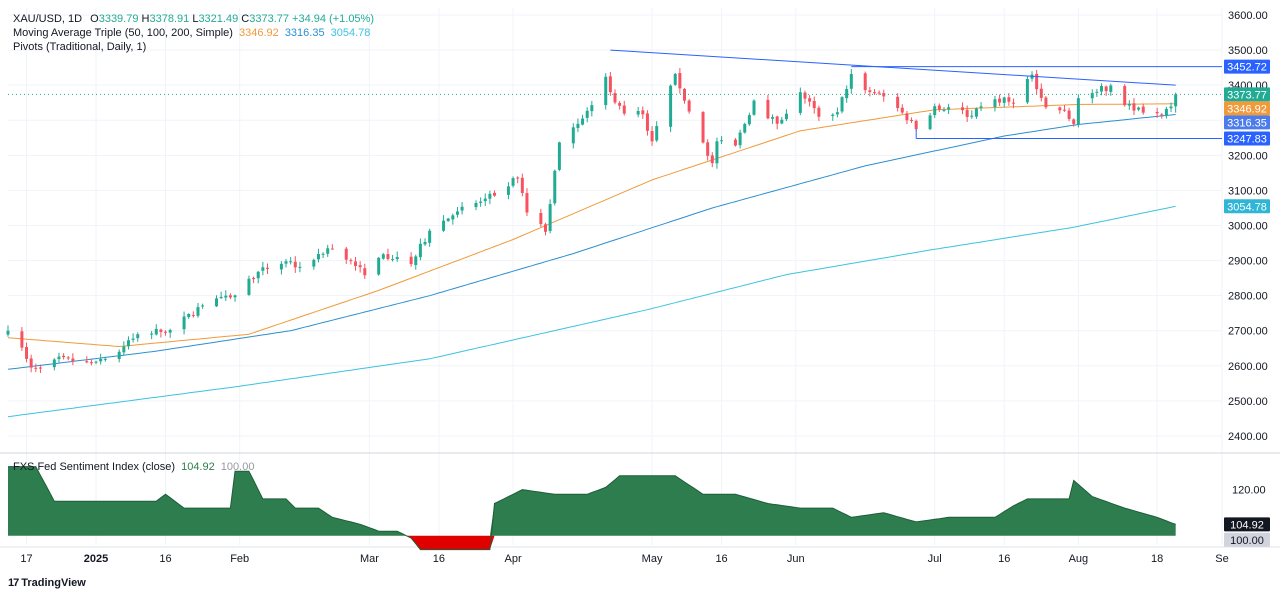 Image resolution: width=1280 pixels, height=597 pixels. Describe the element at coordinates (94, 19) in the screenshot. I see `open-label: O` at that location.